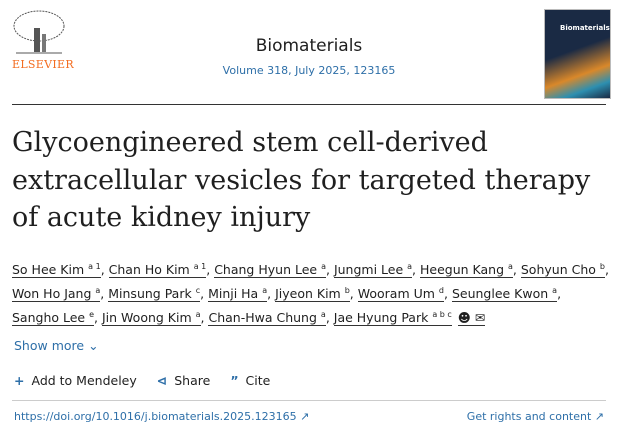 The image size is (618, 442). What do you see at coordinates (49, 318) in the screenshot?
I see `author-name: Sangho Lee` at bounding box center [49, 318].